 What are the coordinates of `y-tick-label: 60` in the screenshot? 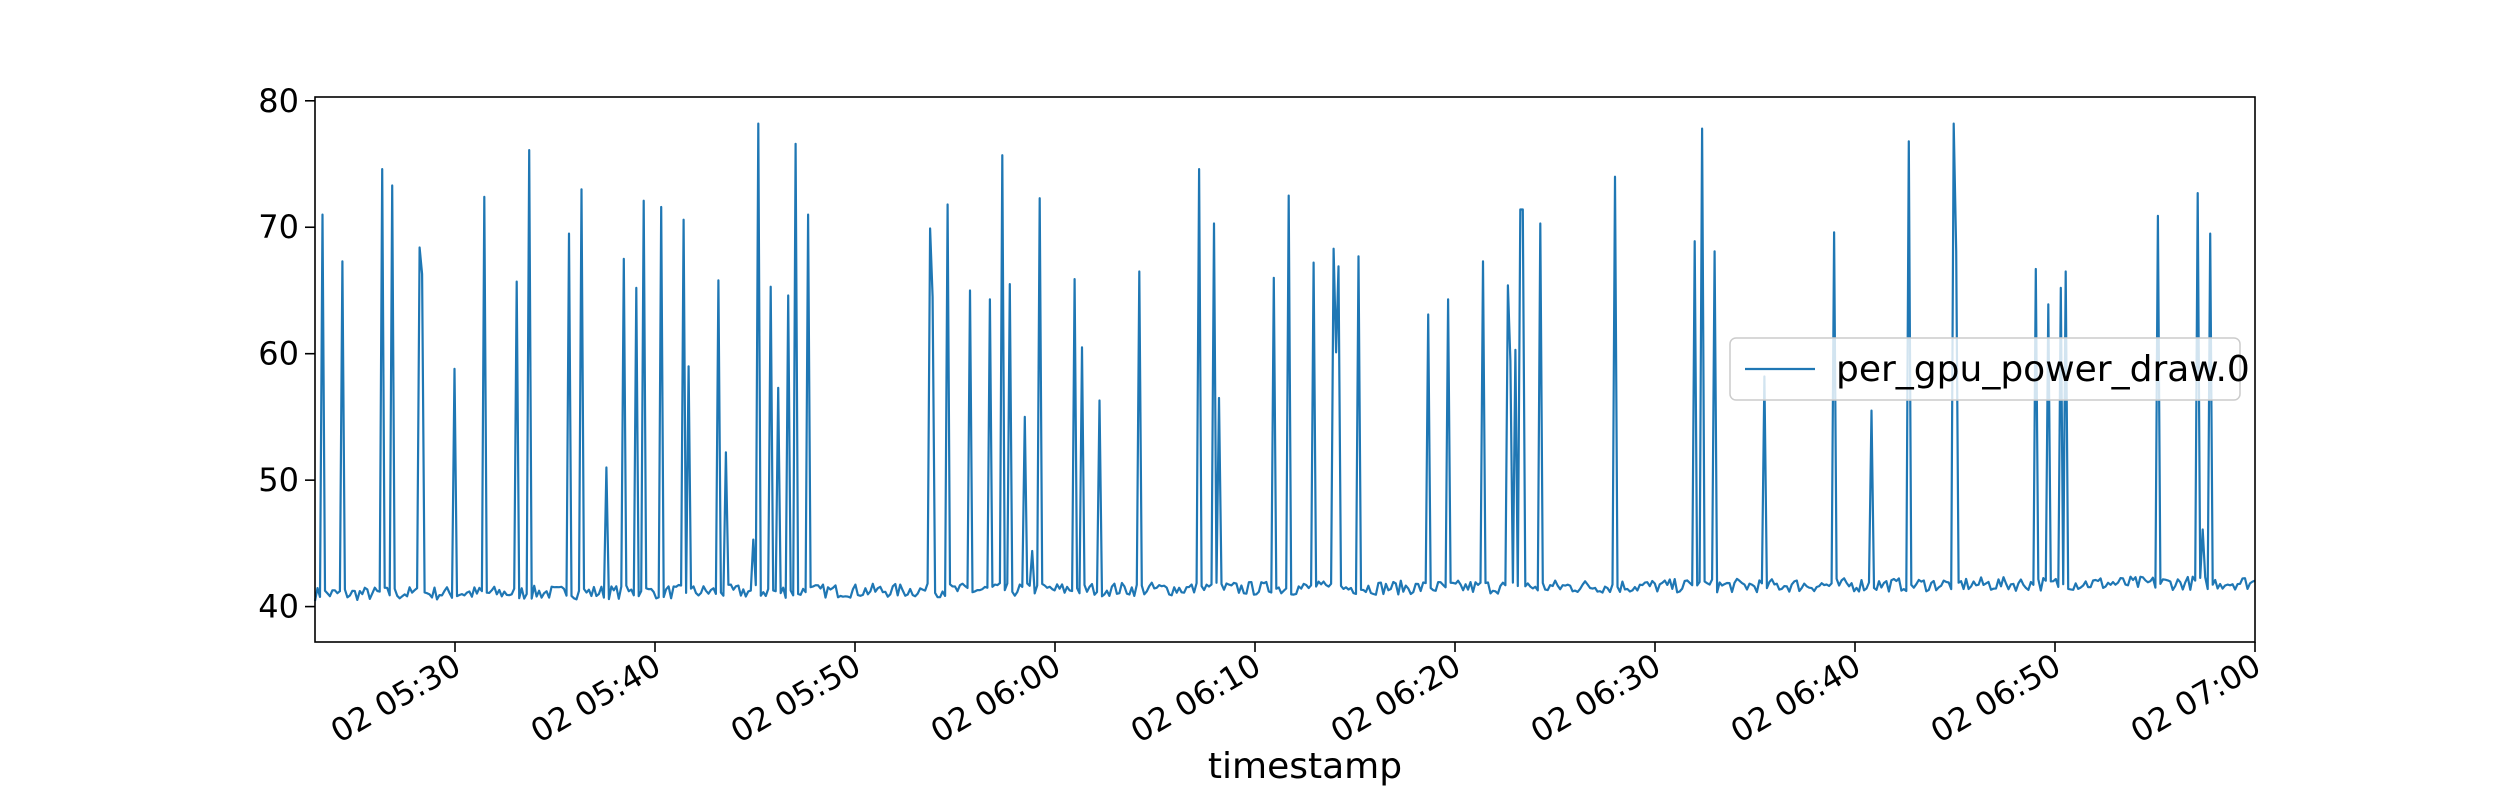 It's located at (278, 354).